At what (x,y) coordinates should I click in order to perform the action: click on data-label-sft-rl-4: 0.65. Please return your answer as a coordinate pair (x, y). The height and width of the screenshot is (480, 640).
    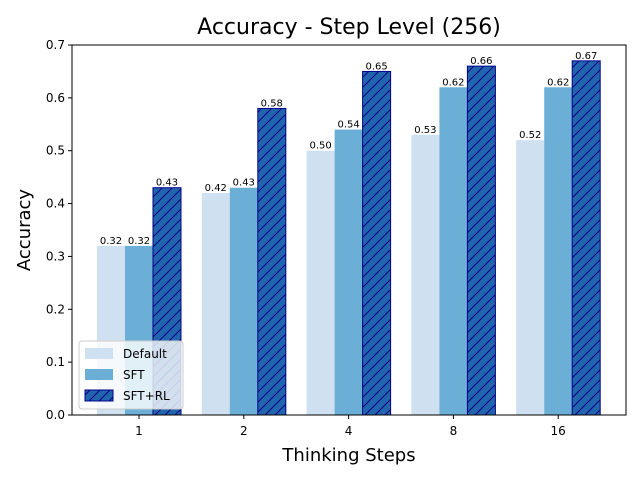
    Looking at the image, I should click on (376, 66).